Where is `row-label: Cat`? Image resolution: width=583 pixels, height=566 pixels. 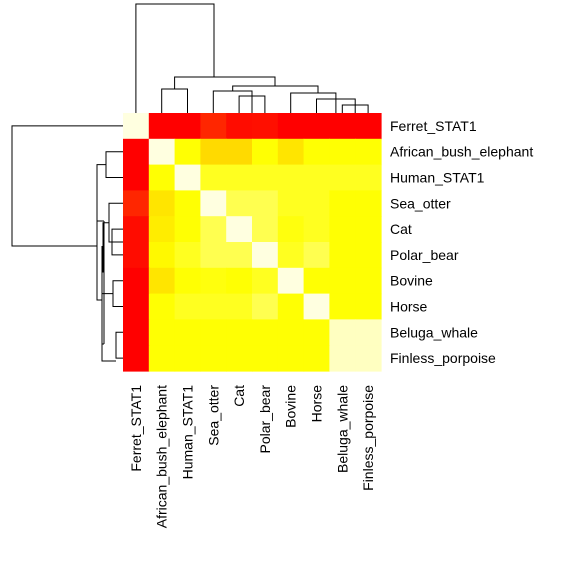
row-label: Cat is located at coordinates (401, 229).